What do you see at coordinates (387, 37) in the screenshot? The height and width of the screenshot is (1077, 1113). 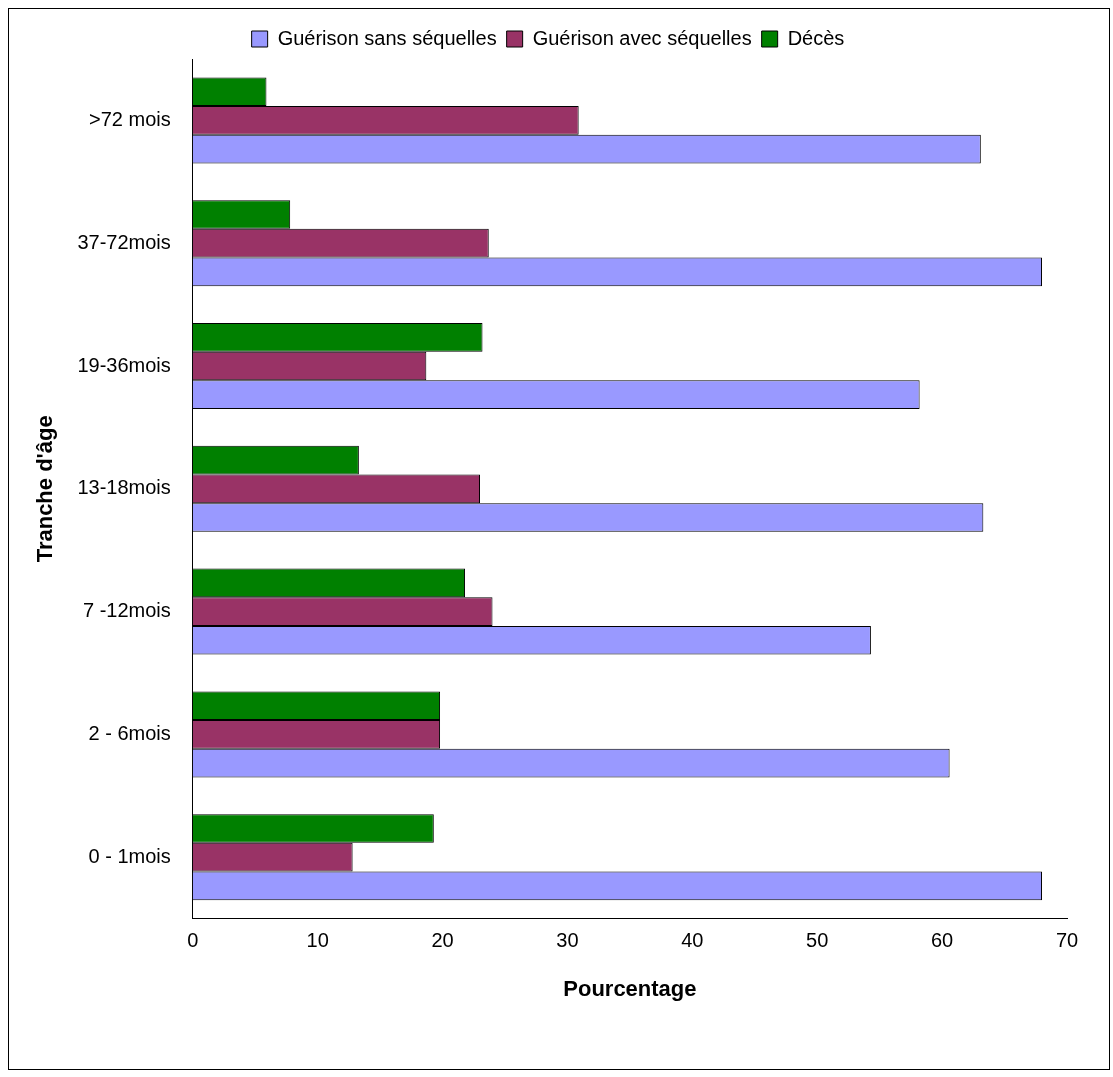 I see `legend-label: Guérison sans séquelles` at bounding box center [387, 37].